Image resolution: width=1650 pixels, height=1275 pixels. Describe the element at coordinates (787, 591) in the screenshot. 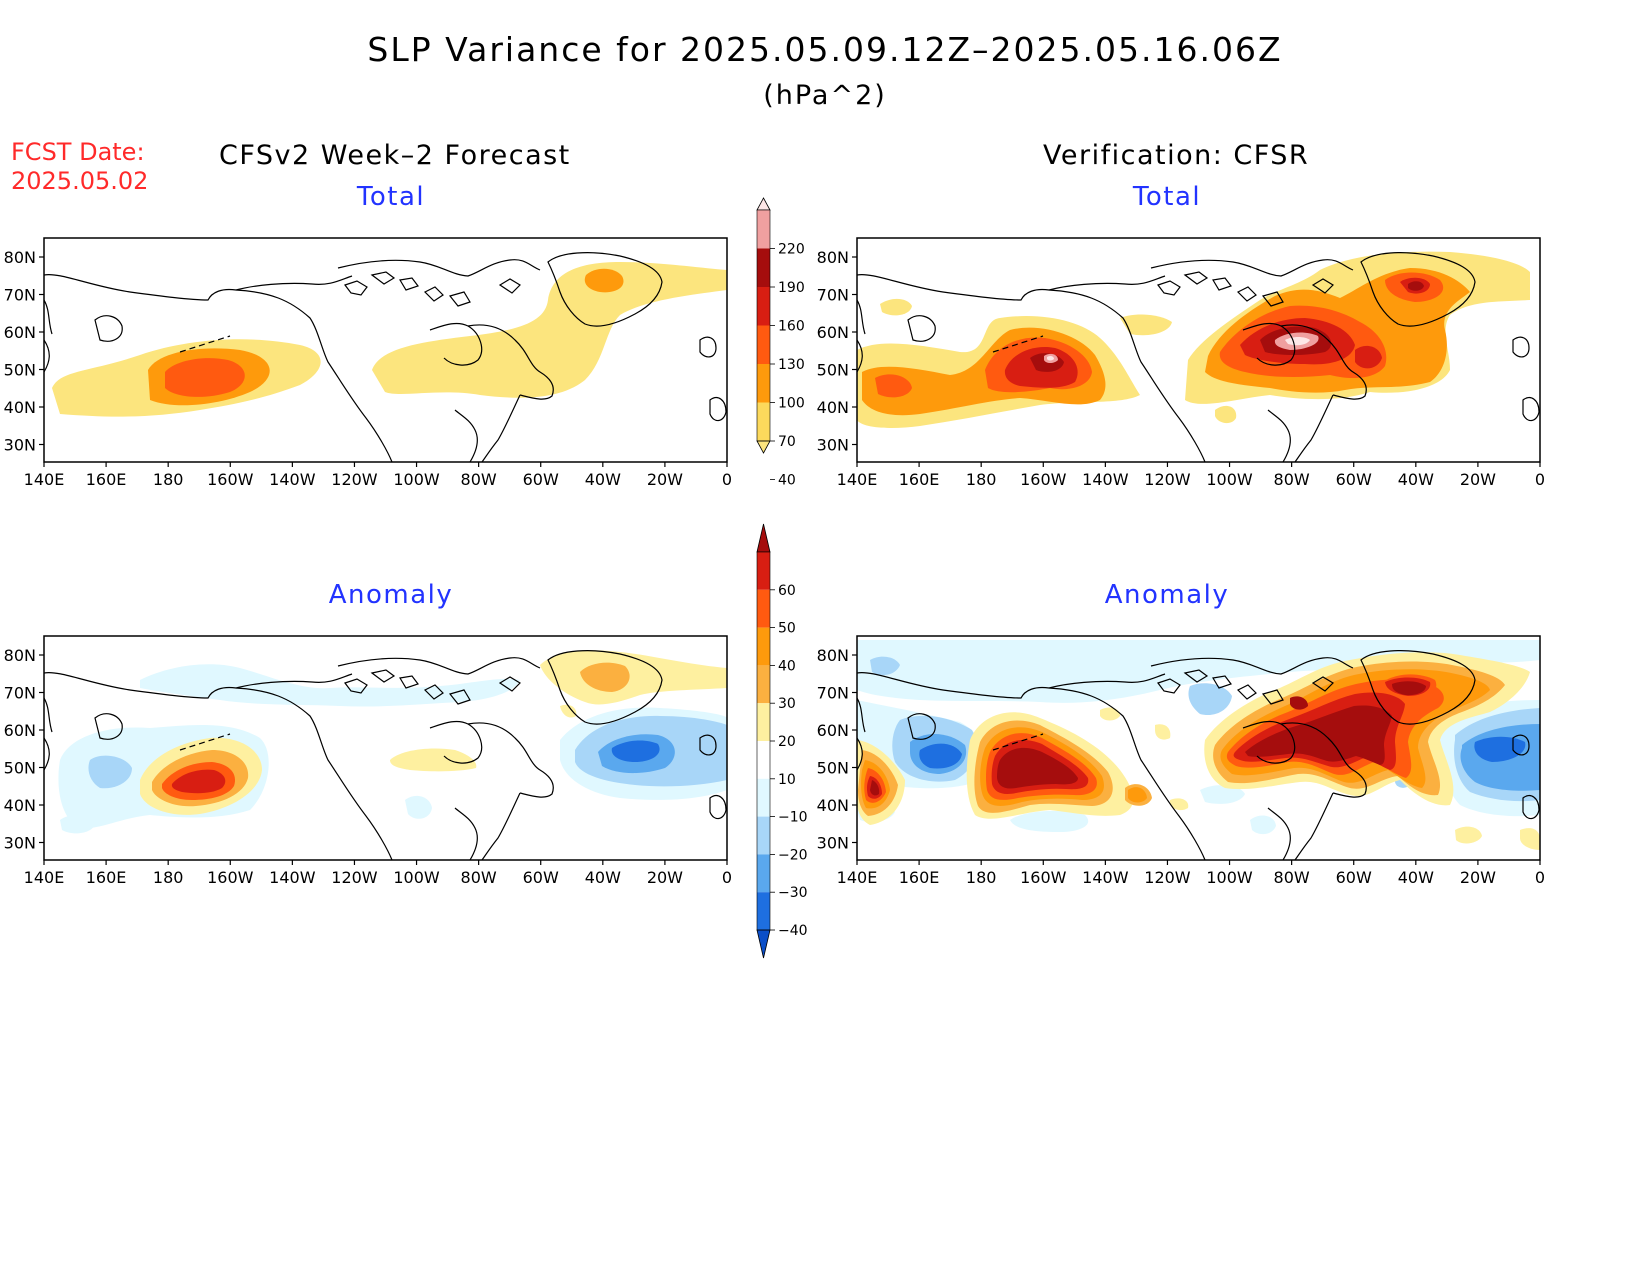

I see `colorbar-label: 60` at that location.